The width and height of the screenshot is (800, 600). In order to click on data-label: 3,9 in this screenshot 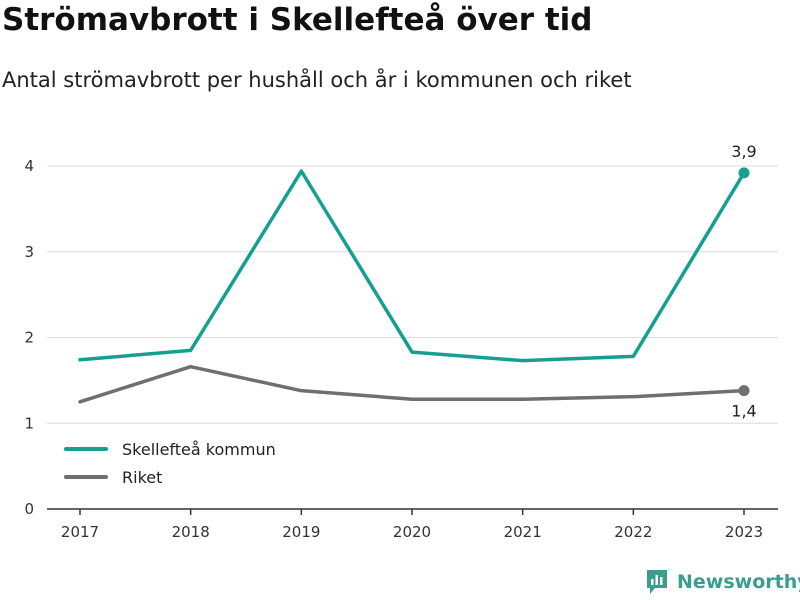, I will do `click(743, 151)`.